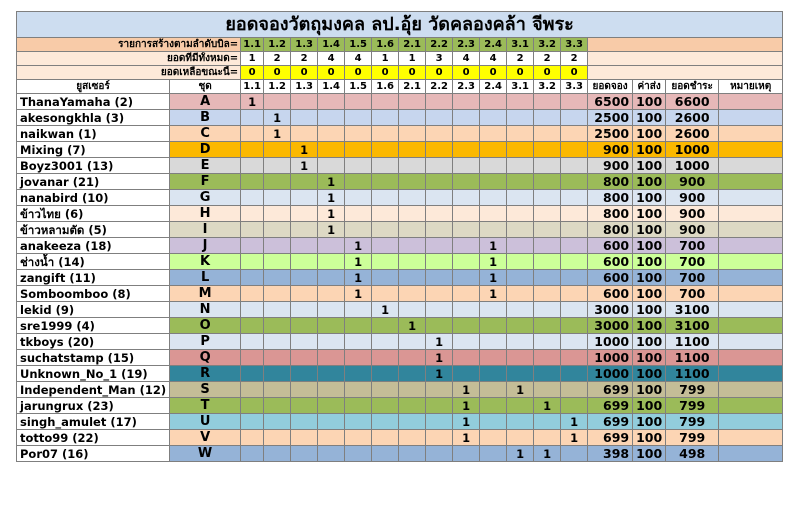  Describe the element at coordinates (93, 197) in the screenshot. I see `user-name-cell: nanabird (10)` at that location.